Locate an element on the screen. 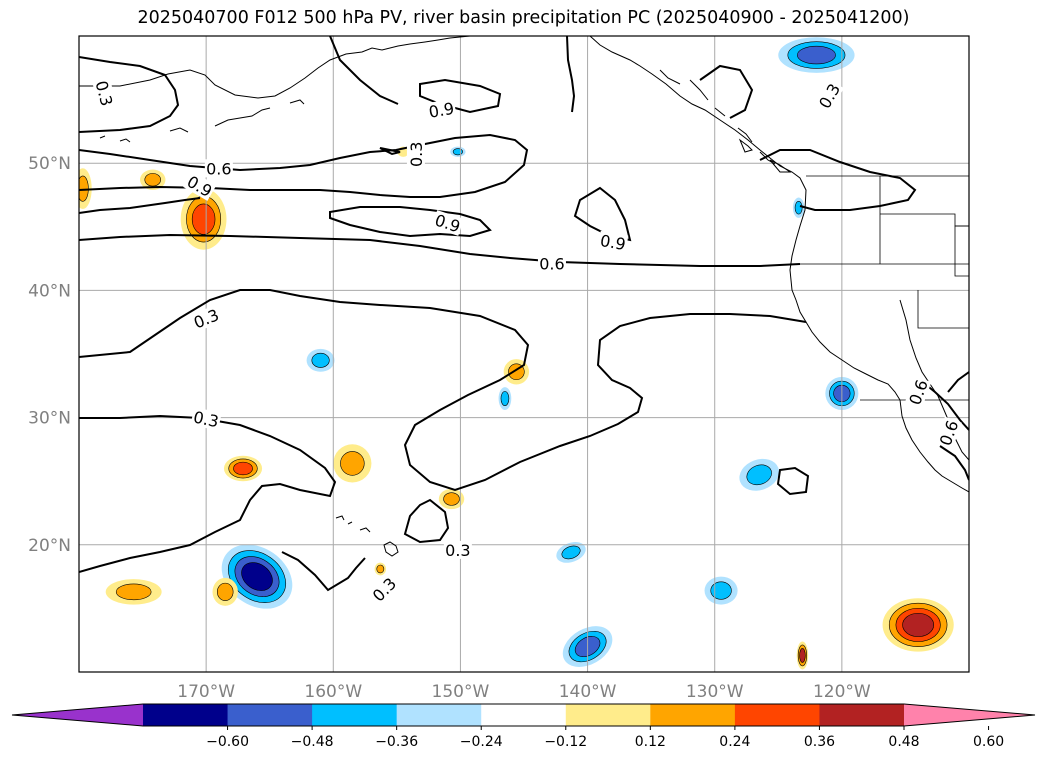  pv-contour-0.3-bc is located at coordinates (726, 91).